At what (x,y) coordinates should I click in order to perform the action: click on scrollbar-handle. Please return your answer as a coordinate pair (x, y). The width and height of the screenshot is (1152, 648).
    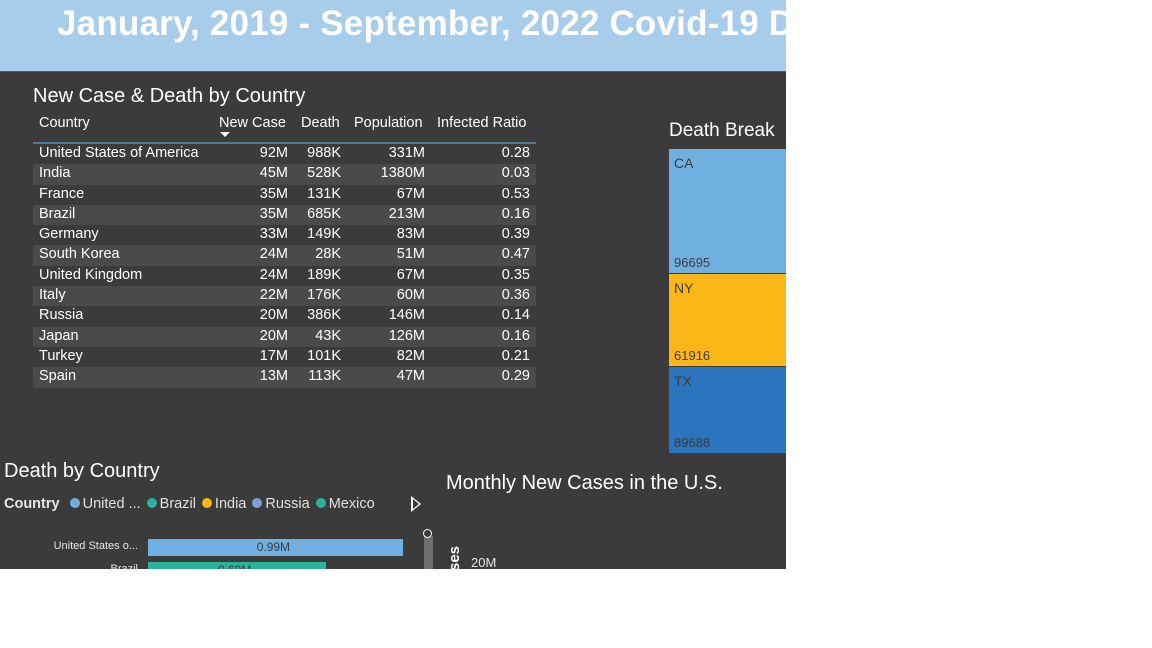
    Looking at the image, I should click on (427, 533).